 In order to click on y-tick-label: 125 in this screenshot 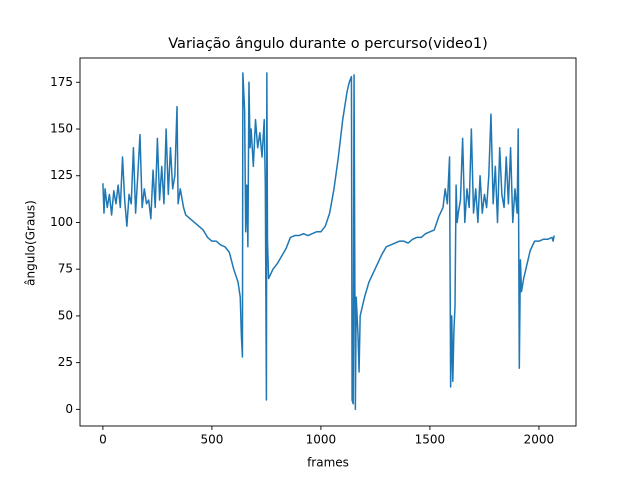, I will do `click(61, 175)`.